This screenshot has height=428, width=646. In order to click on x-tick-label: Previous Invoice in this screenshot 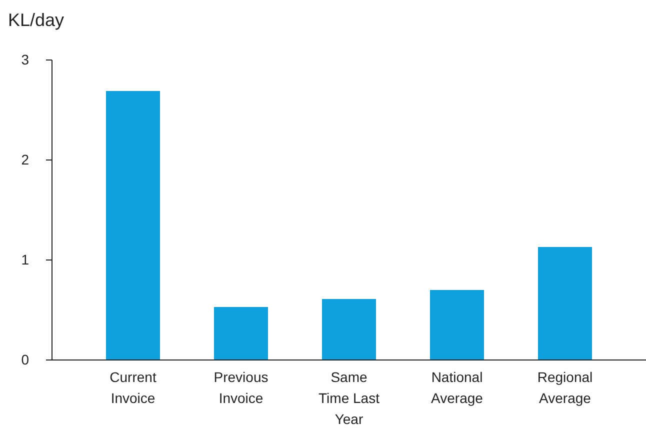, I will do `click(241, 387)`.